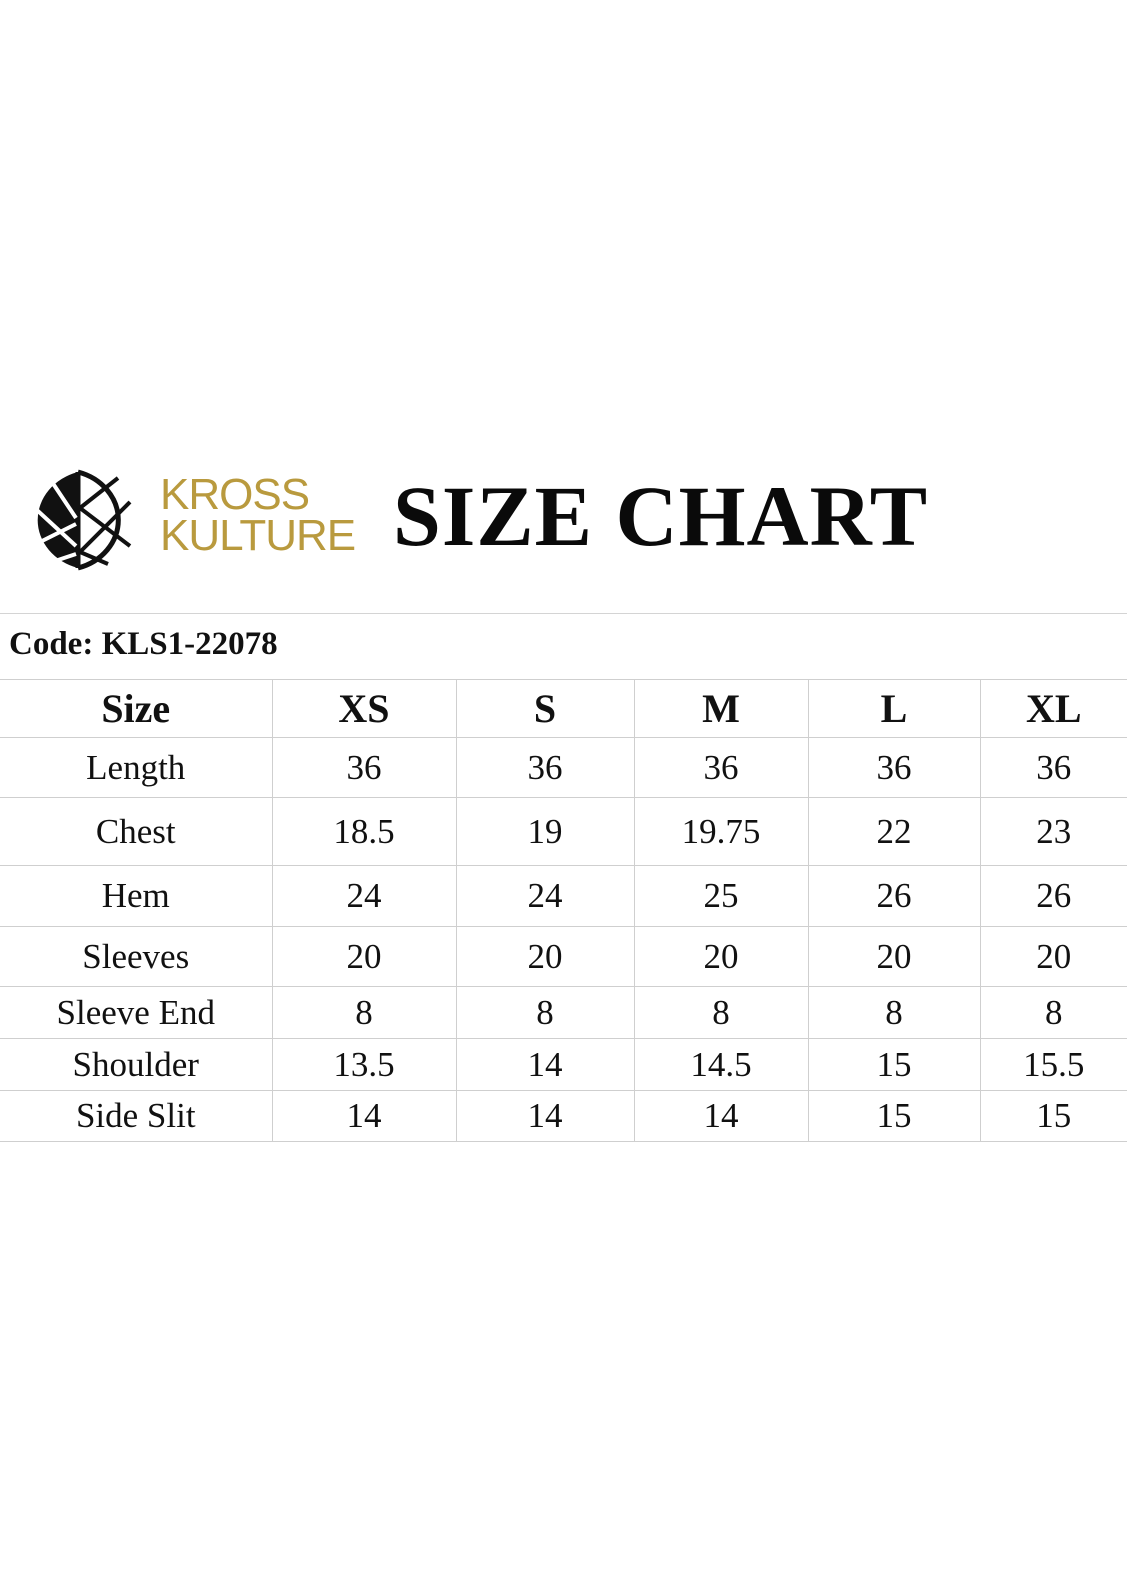 The image size is (1138, 1584). I want to click on table-cell: 14.5, so click(720, 1064).